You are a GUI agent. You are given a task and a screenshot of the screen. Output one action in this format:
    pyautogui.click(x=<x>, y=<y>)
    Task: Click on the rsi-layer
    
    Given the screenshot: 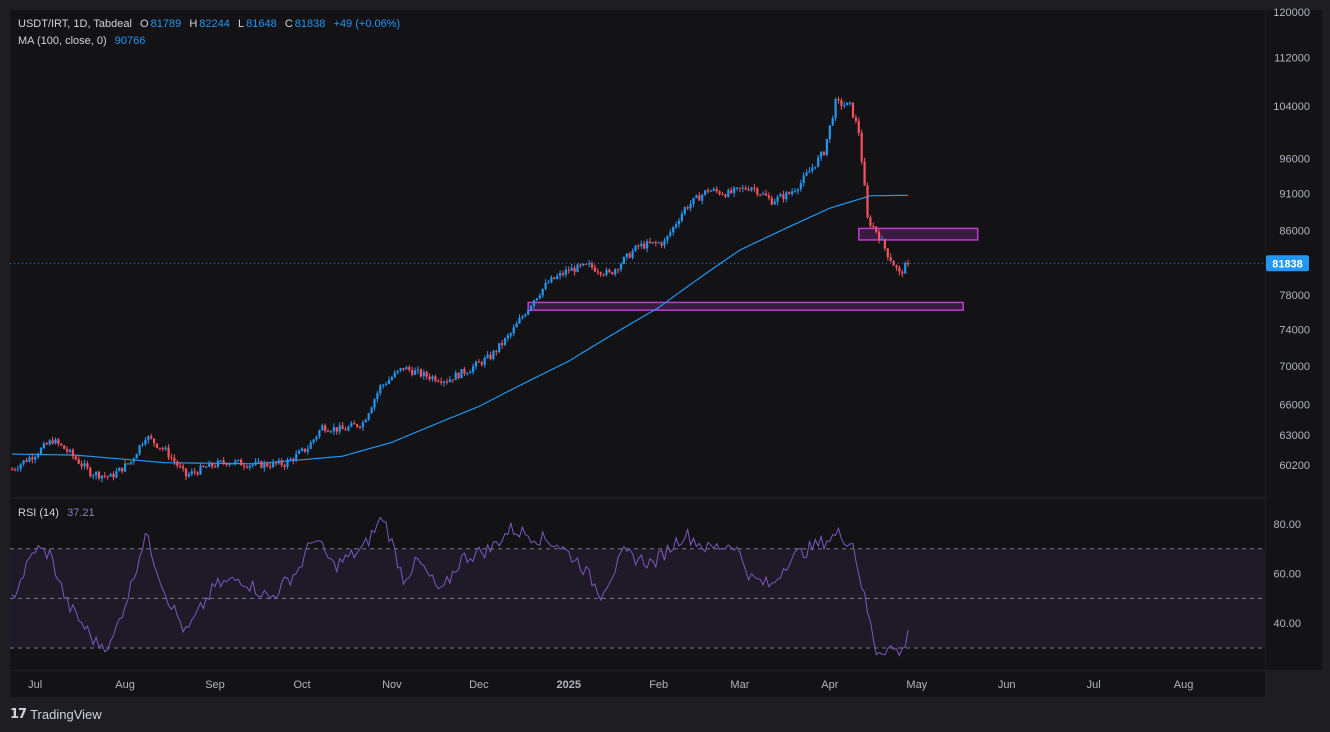 What is the action you would take?
    pyautogui.click(x=460, y=586)
    